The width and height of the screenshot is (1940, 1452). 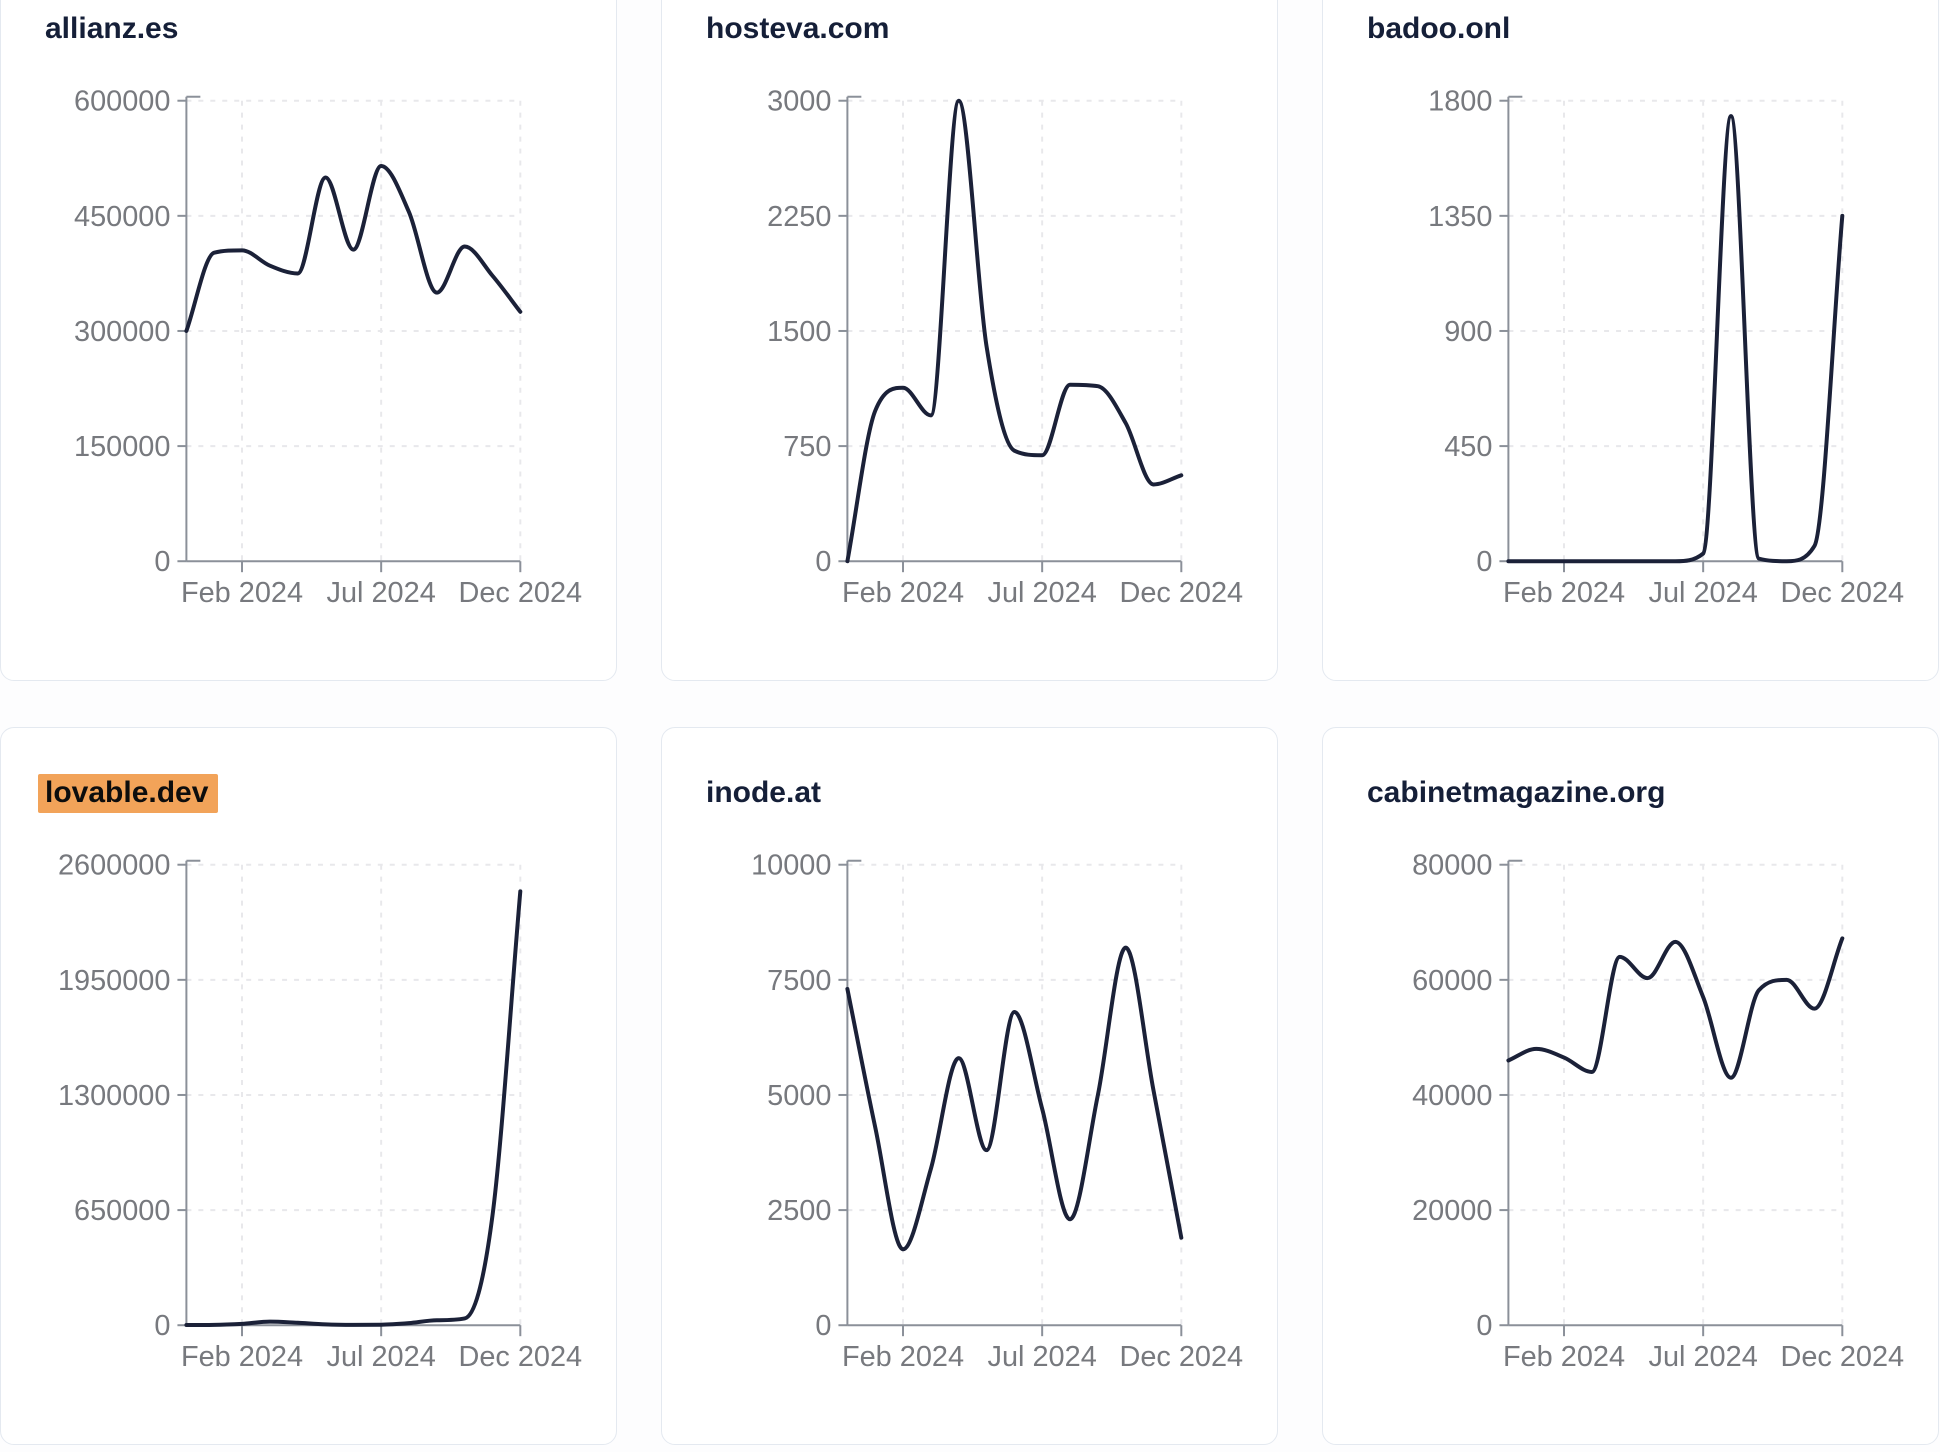 What do you see at coordinates (791, 866) in the screenshot?
I see `svg-text: 10000` at bounding box center [791, 866].